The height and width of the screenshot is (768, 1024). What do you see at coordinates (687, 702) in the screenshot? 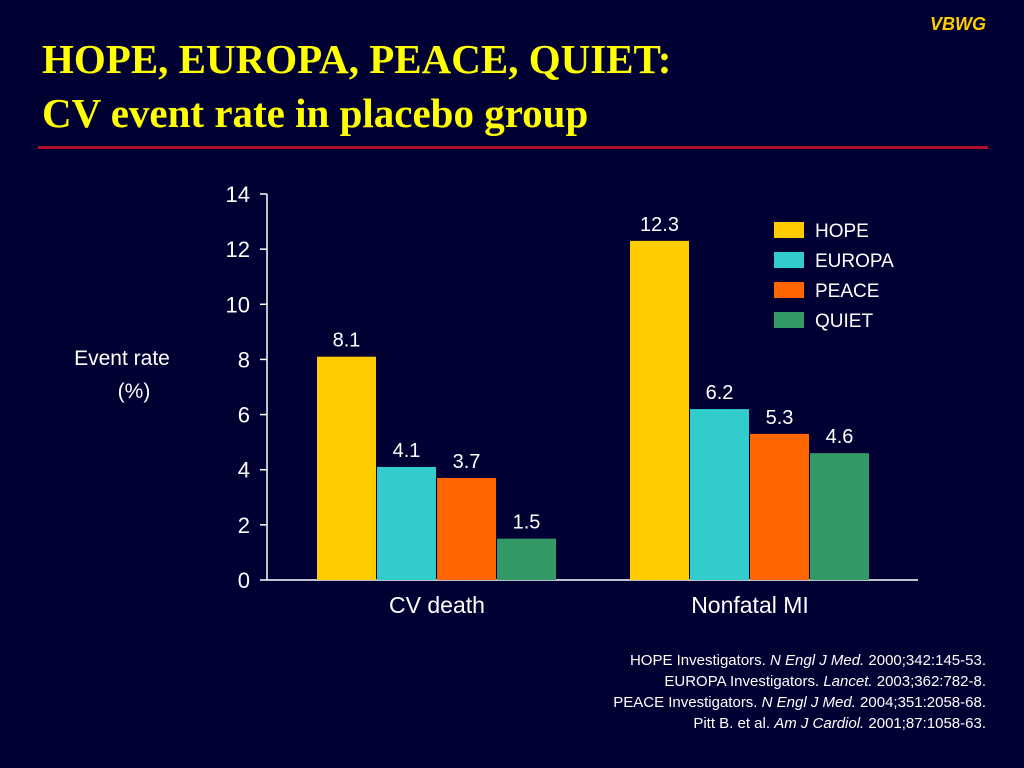
I see `reference-authors: PEACE Investigators.` at bounding box center [687, 702].